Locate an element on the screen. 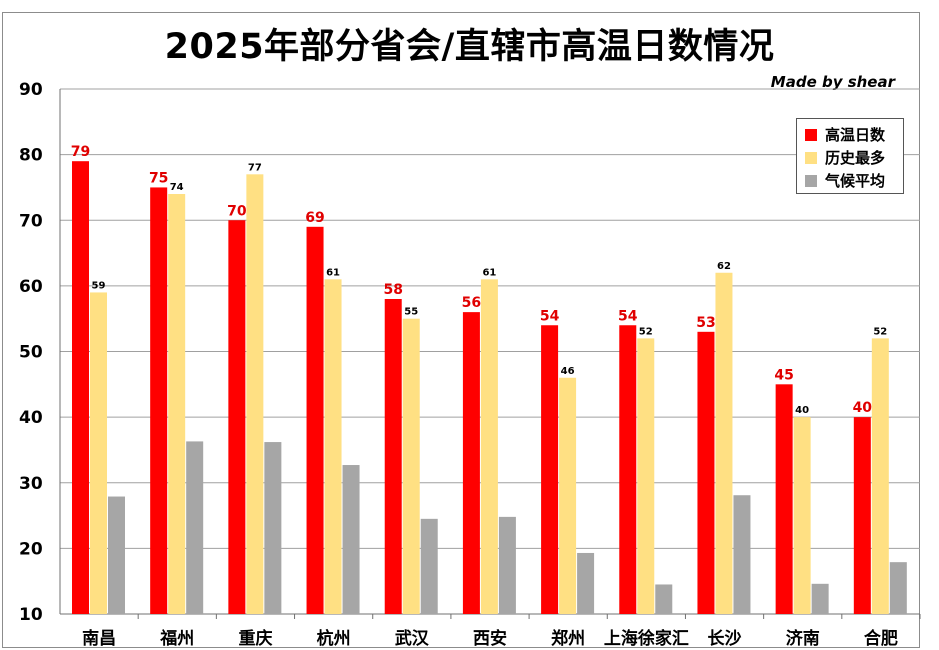 The height and width of the screenshot is (650, 939). data-label: 46 is located at coordinates (568, 371).